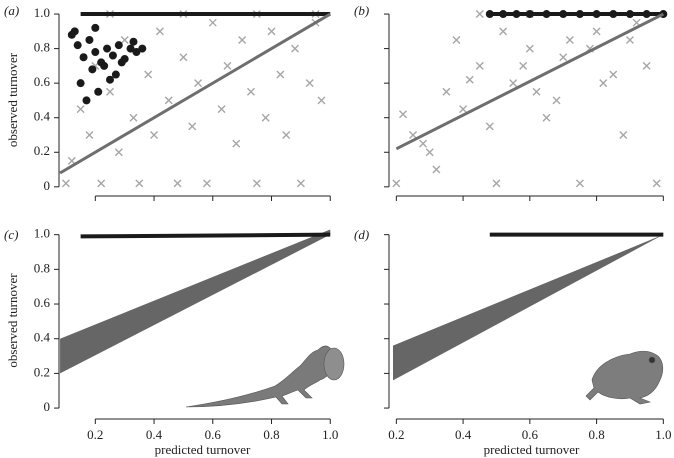  What do you see at coordinates (11, 234) in the screenshot?
I see `panel-label: (c)` at bounding box center [11, 234].